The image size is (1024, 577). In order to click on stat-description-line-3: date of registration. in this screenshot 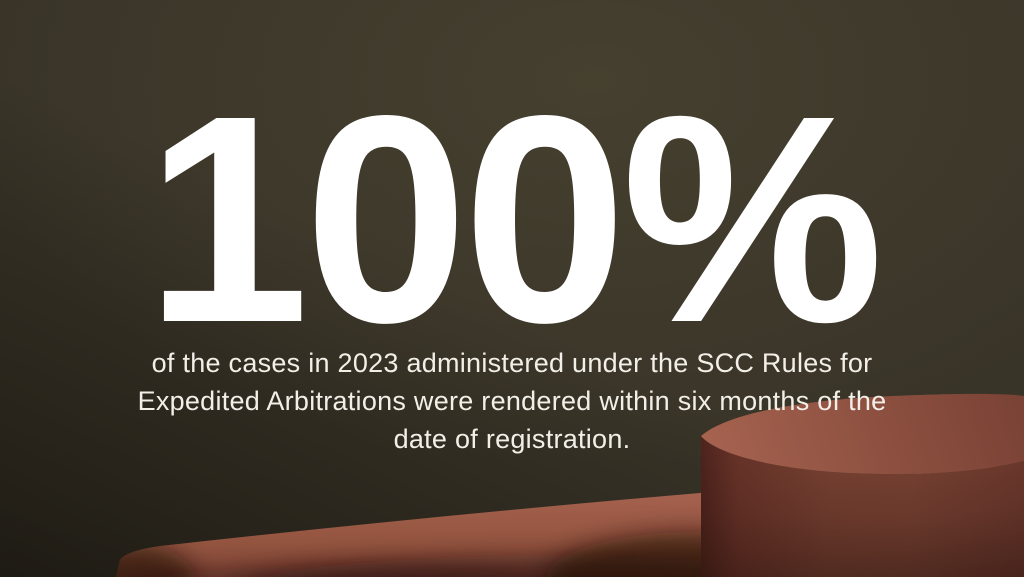, I will do `click(512, 439)`.